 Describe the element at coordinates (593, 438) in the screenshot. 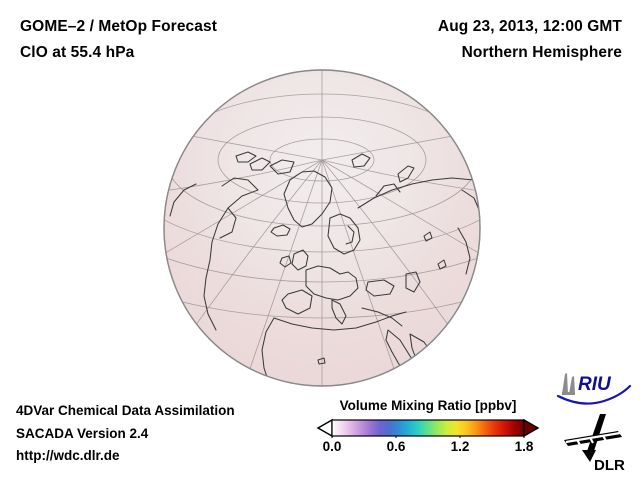

I see `dlr-emblem-cuts` at that location.